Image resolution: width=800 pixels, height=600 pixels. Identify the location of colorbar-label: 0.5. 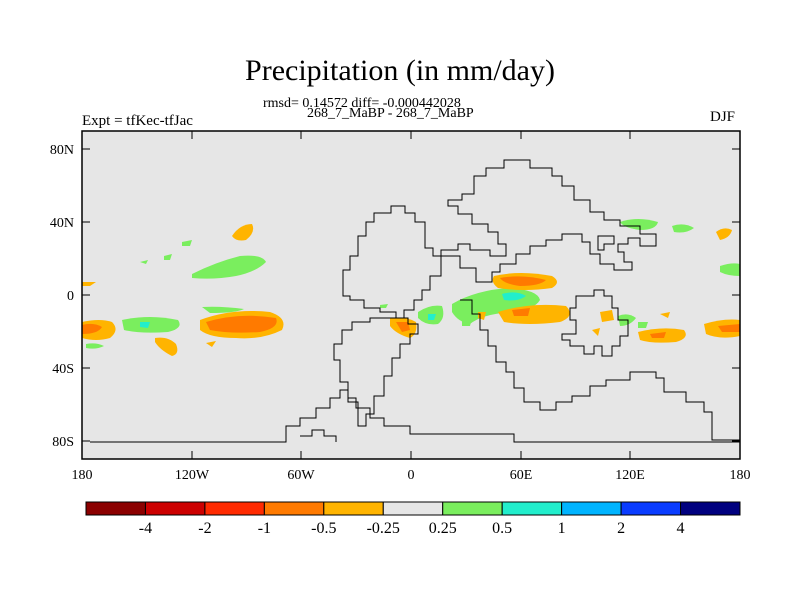
(502, 528).